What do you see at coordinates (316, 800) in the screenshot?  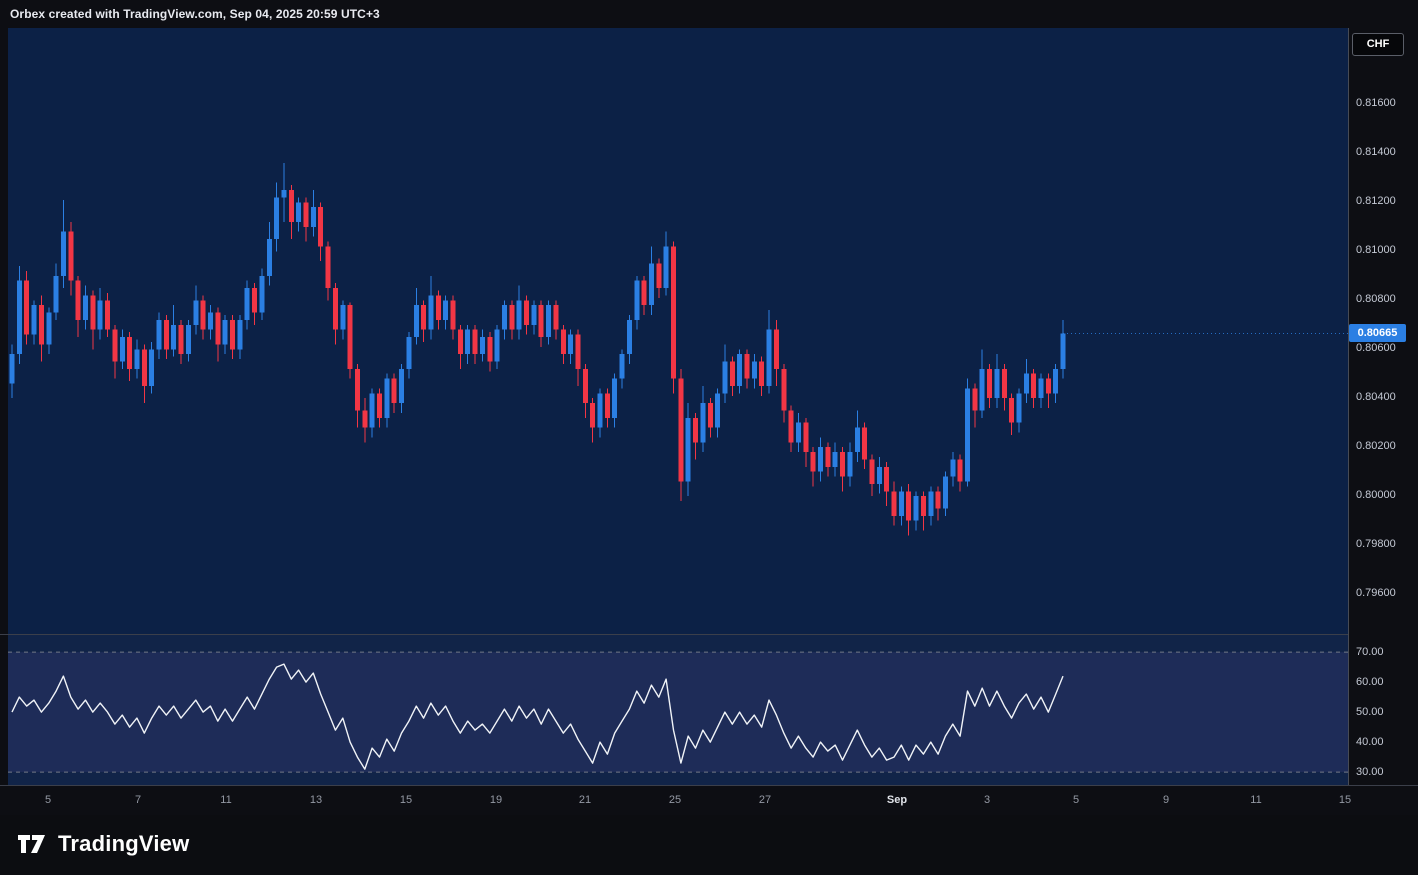 I see `time-axis-label: 13` at bounding box center [316, 800].